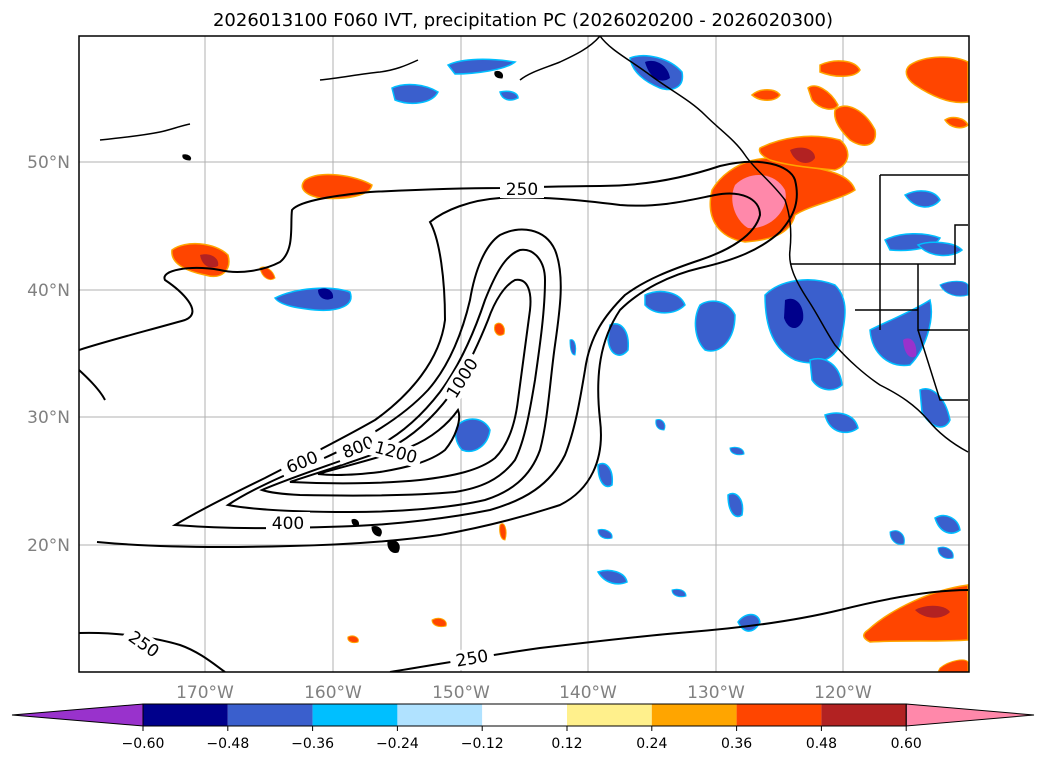 Image resolution: width=1047 pixels, height=765 pixels. Describe the element at coordinates (48, 291) in the screenshot. I see `latitude-label: 40°N` at that location.